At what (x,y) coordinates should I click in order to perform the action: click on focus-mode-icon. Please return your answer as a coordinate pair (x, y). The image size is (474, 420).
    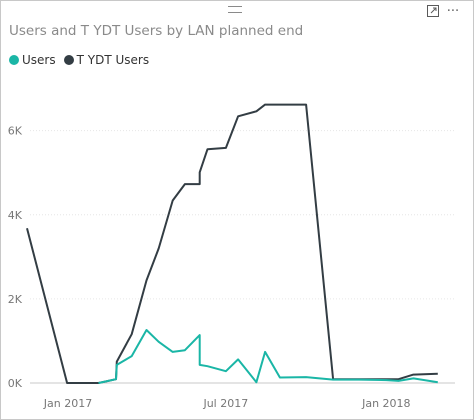
    Looking at the image, I should click on (433, 12).